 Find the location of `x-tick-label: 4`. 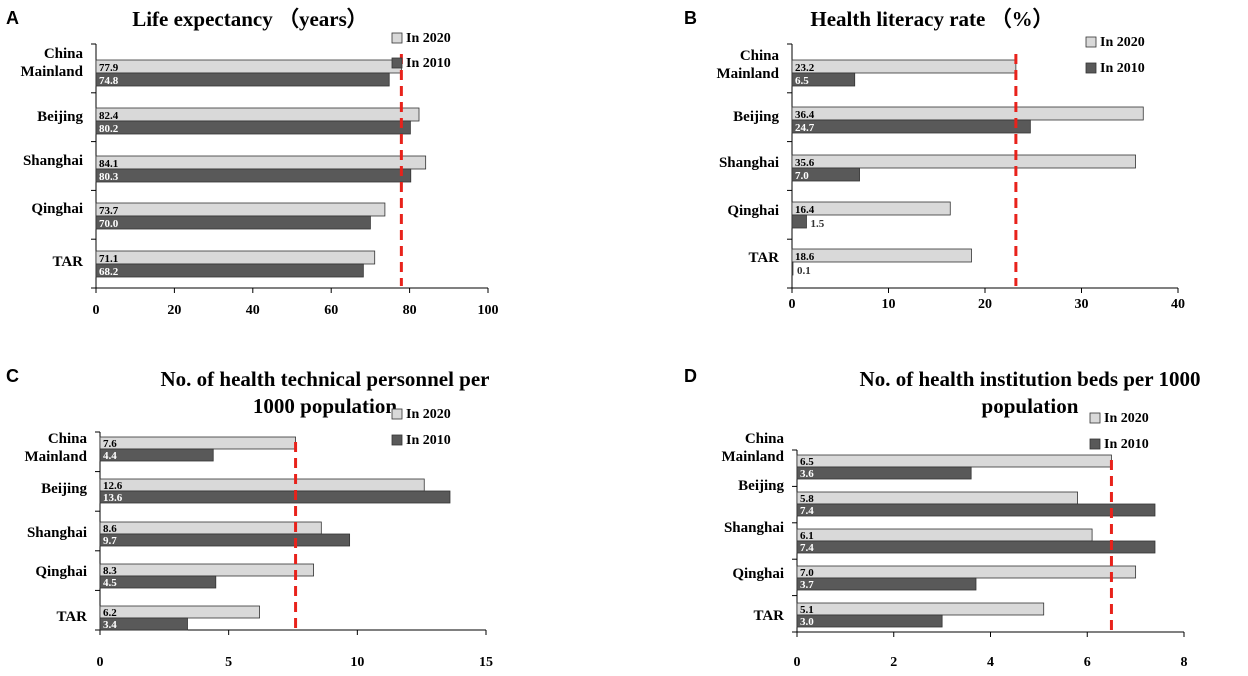

x-tick-label: 4 is located at coordinates (990, 662).